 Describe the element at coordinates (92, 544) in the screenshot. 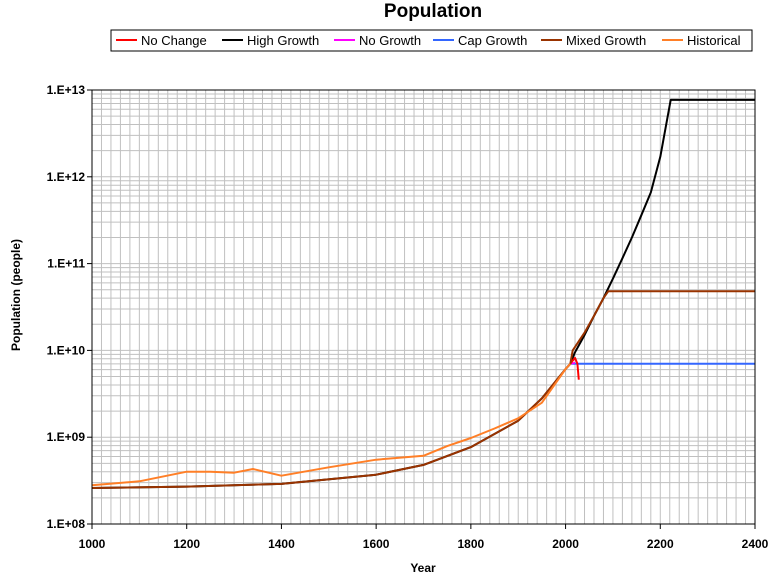

I see `x-tick-label: 1000` at that location.